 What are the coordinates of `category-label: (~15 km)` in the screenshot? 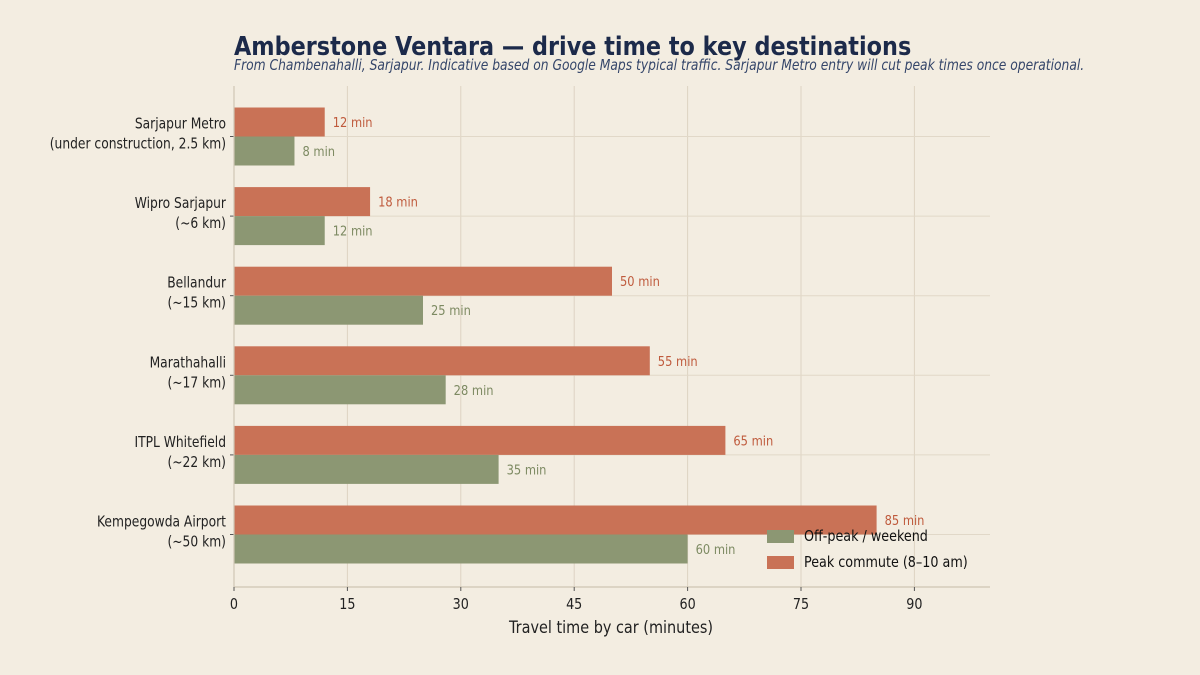 It's located at (196, 303).